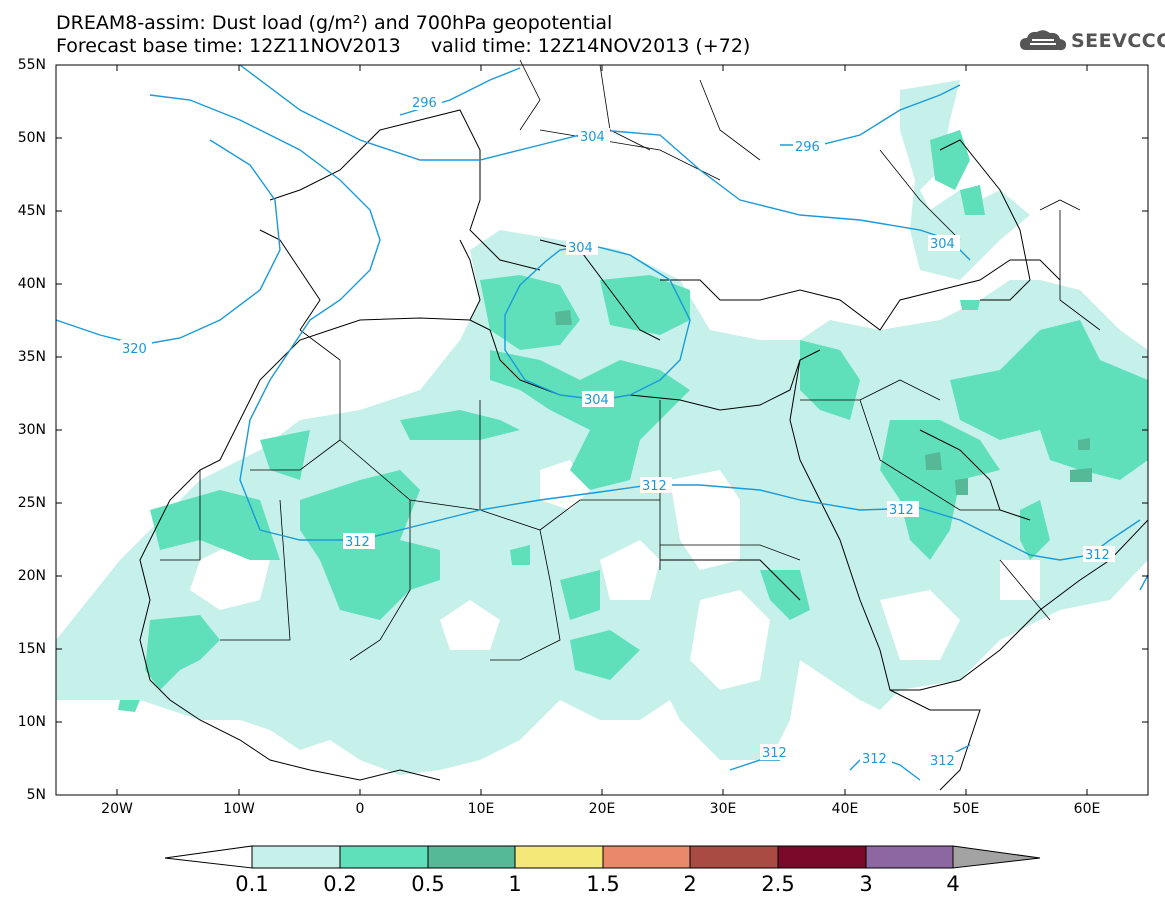  I want to click on lon-label: 60E, so click(1087, 809).